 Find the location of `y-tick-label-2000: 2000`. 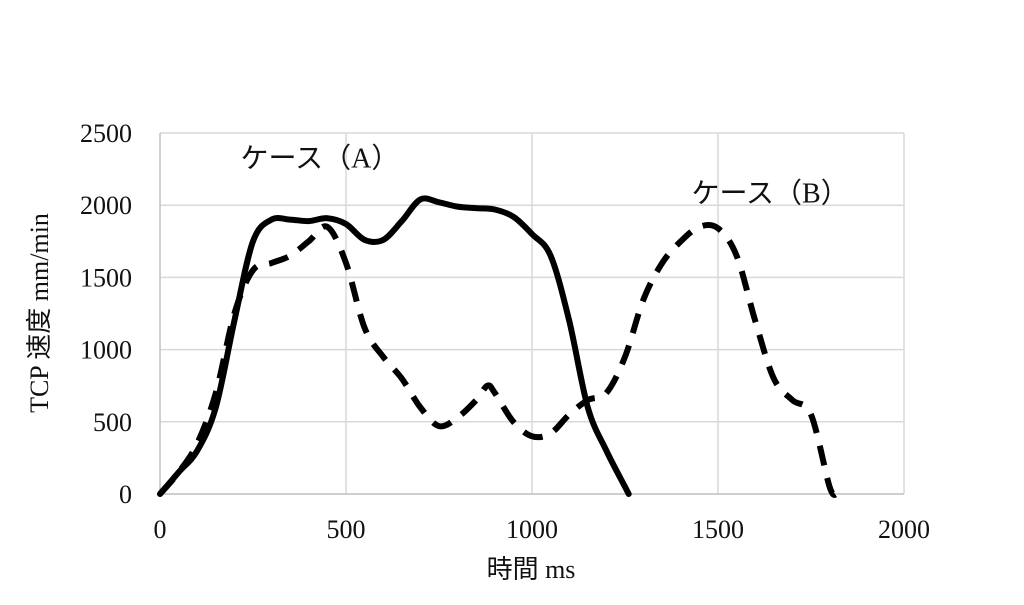

y-tick-label-2000: 2000 is located at coordinates (106, 205).